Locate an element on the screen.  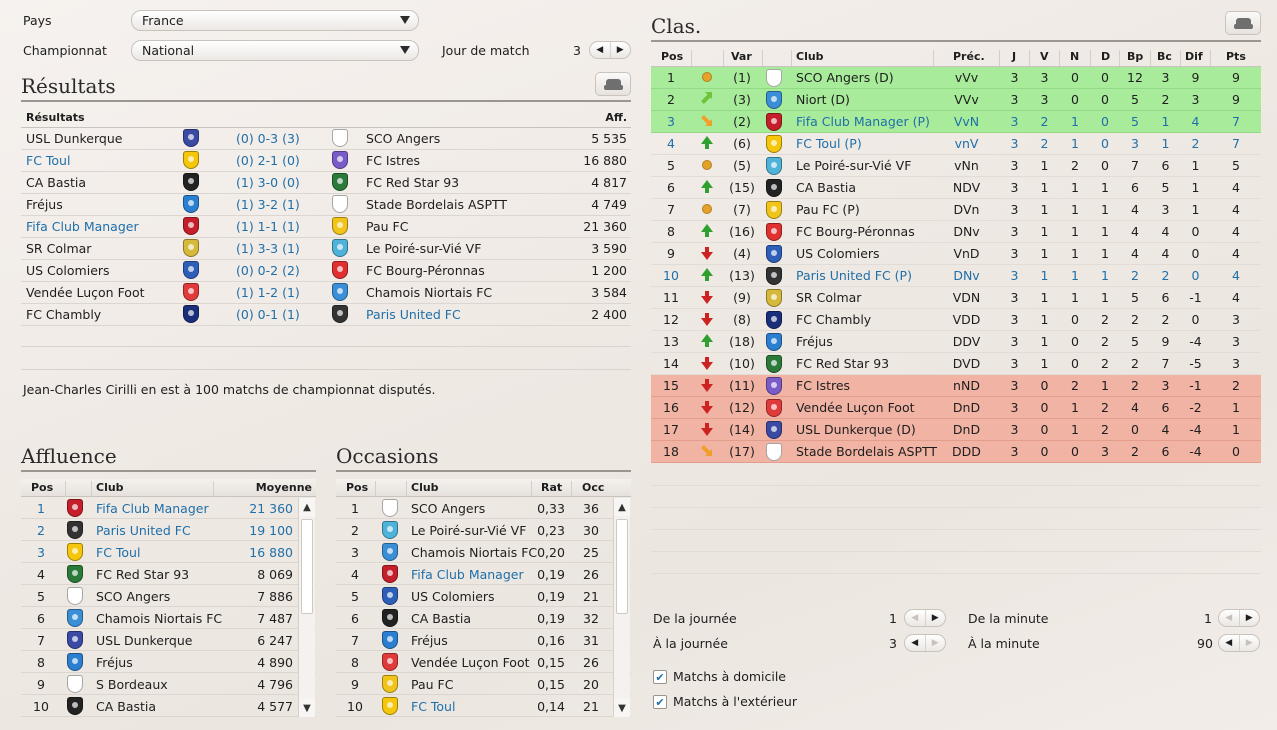
home-team: US Colomiers is located at coordinates (68, 270).